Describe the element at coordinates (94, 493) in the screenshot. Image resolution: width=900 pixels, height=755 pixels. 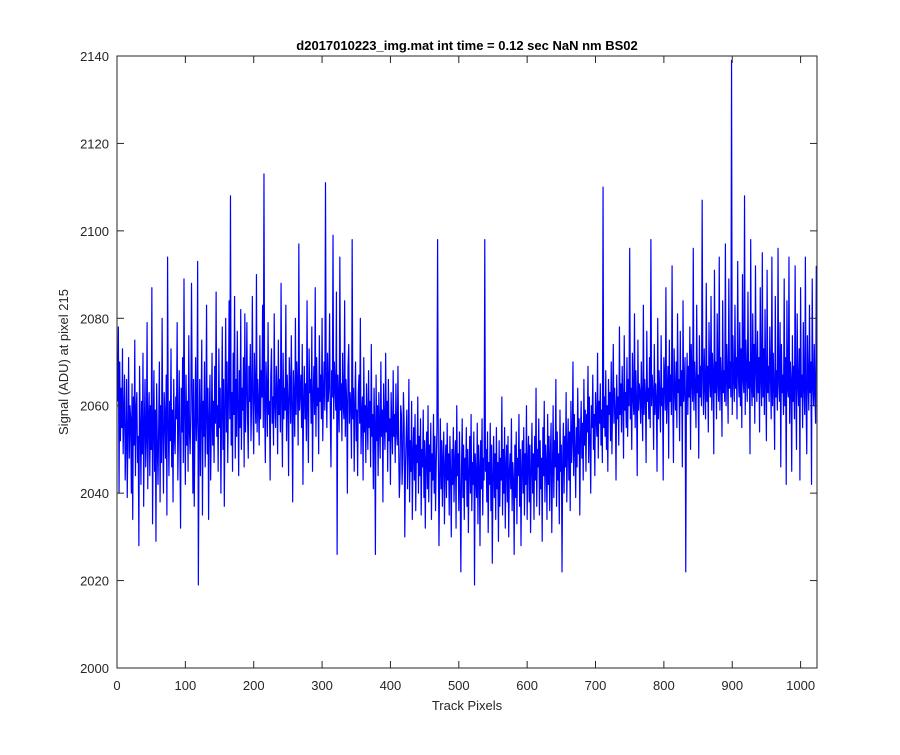
I see `y-tick-label: 2040` at that location.